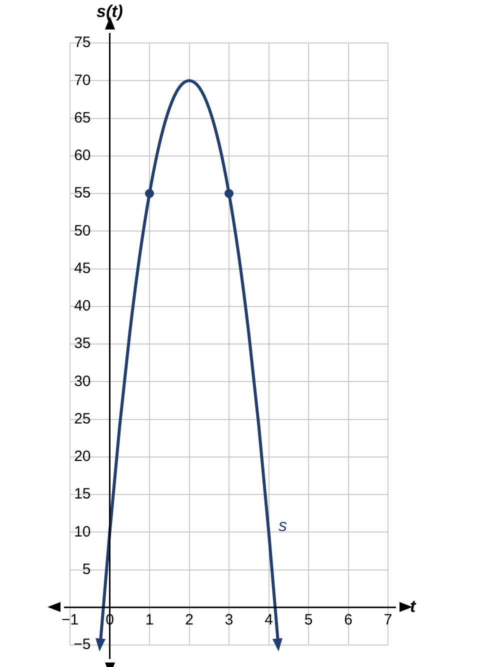 The width and height of the screenshot is (487, 667). Describe the element at coordinates (82, 531) in the screenshot. I see `y-tick-label: 10` at that location.